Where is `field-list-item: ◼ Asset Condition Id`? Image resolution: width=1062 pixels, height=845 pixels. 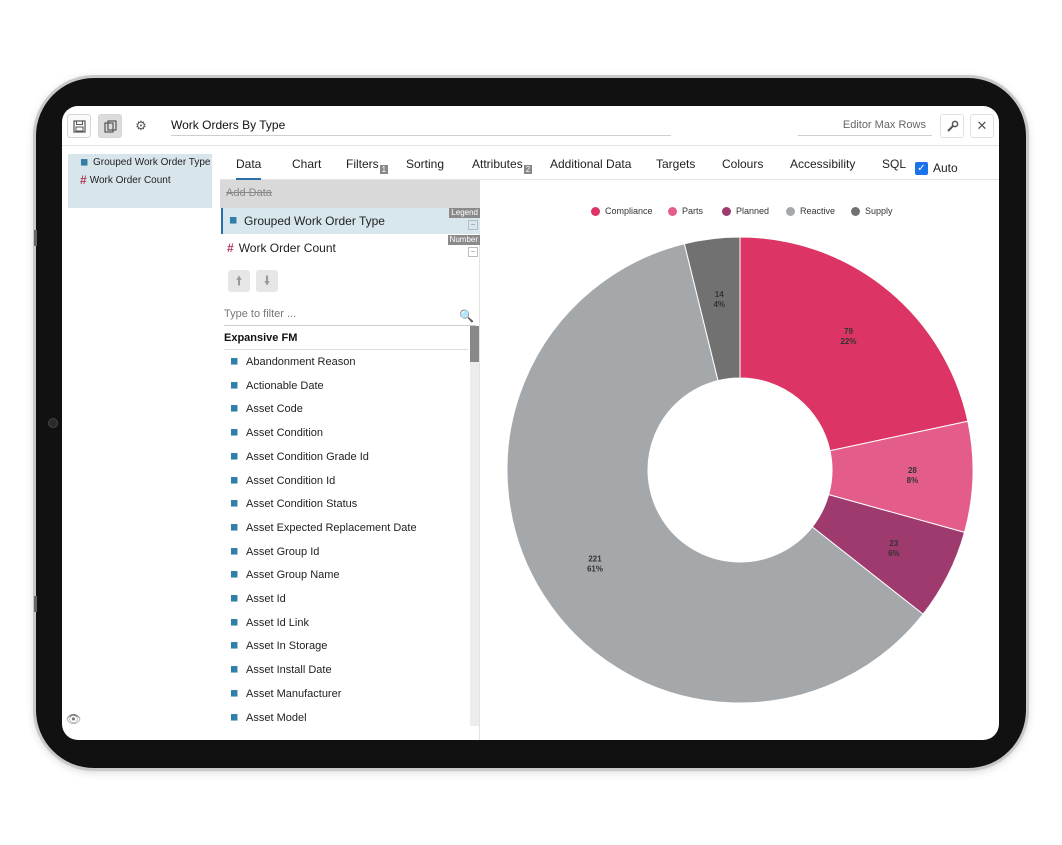
field-list-item: ◼ Asset Condition Id is located at coordinates (282, 481).